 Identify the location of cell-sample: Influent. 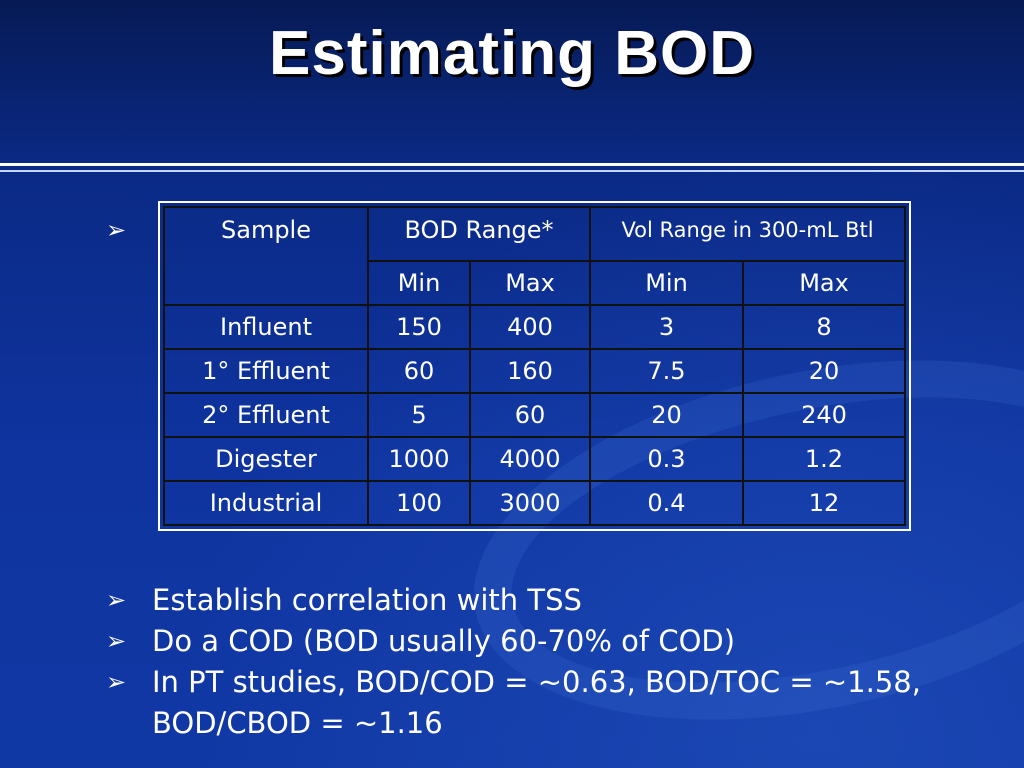
(266, 327).